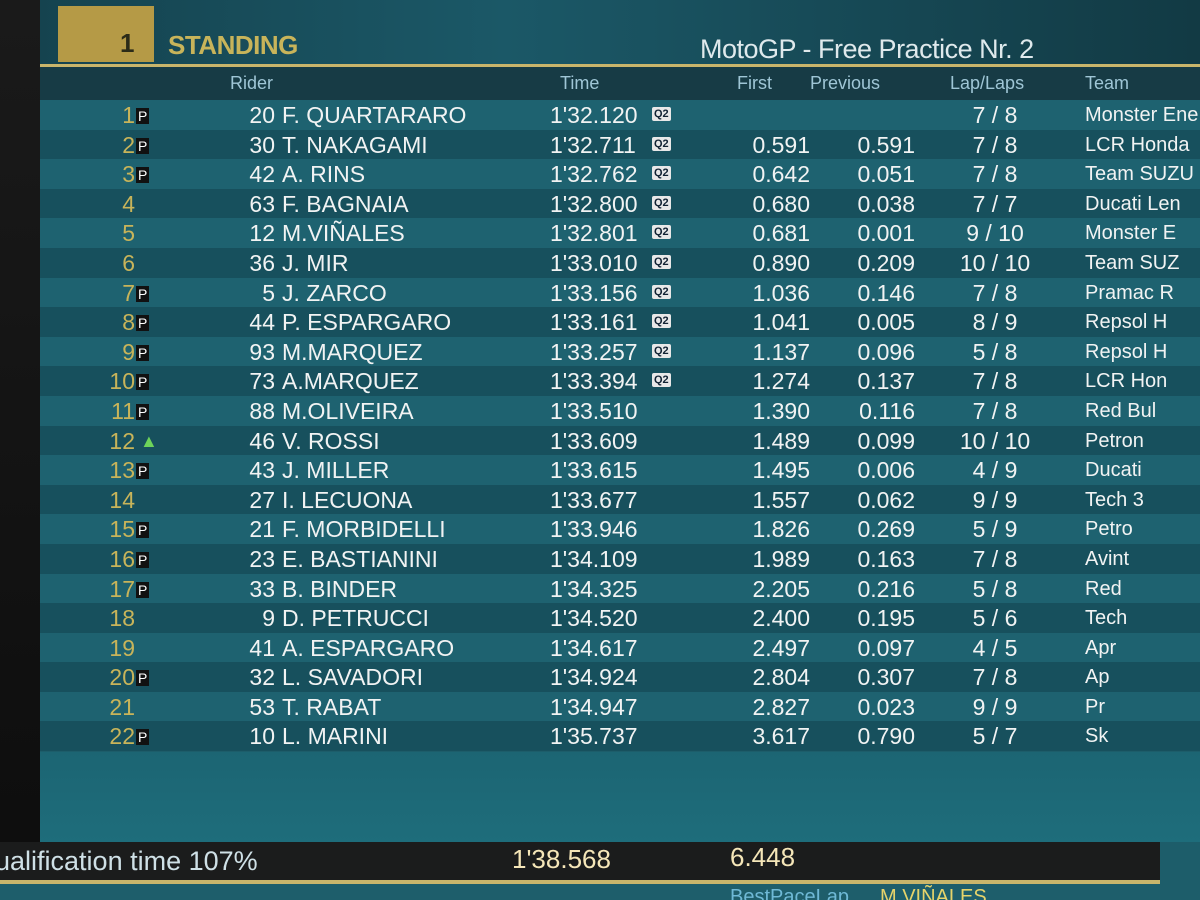 This screenshot has height=900, width=1200. Describe the element at coordinates (340, 588) in the screenshot. I see `rider-name: B. BINDER` at that location.